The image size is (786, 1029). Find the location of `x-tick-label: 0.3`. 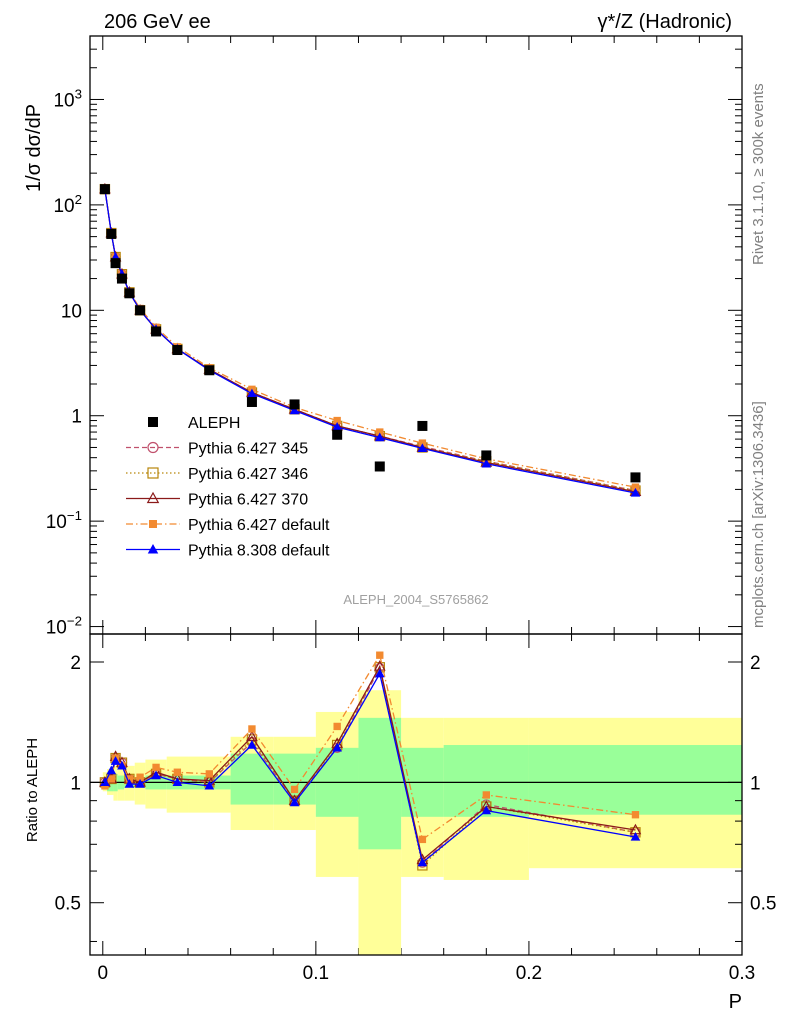

x-tick-label: 0.3 is located at coordinates (742, 973).